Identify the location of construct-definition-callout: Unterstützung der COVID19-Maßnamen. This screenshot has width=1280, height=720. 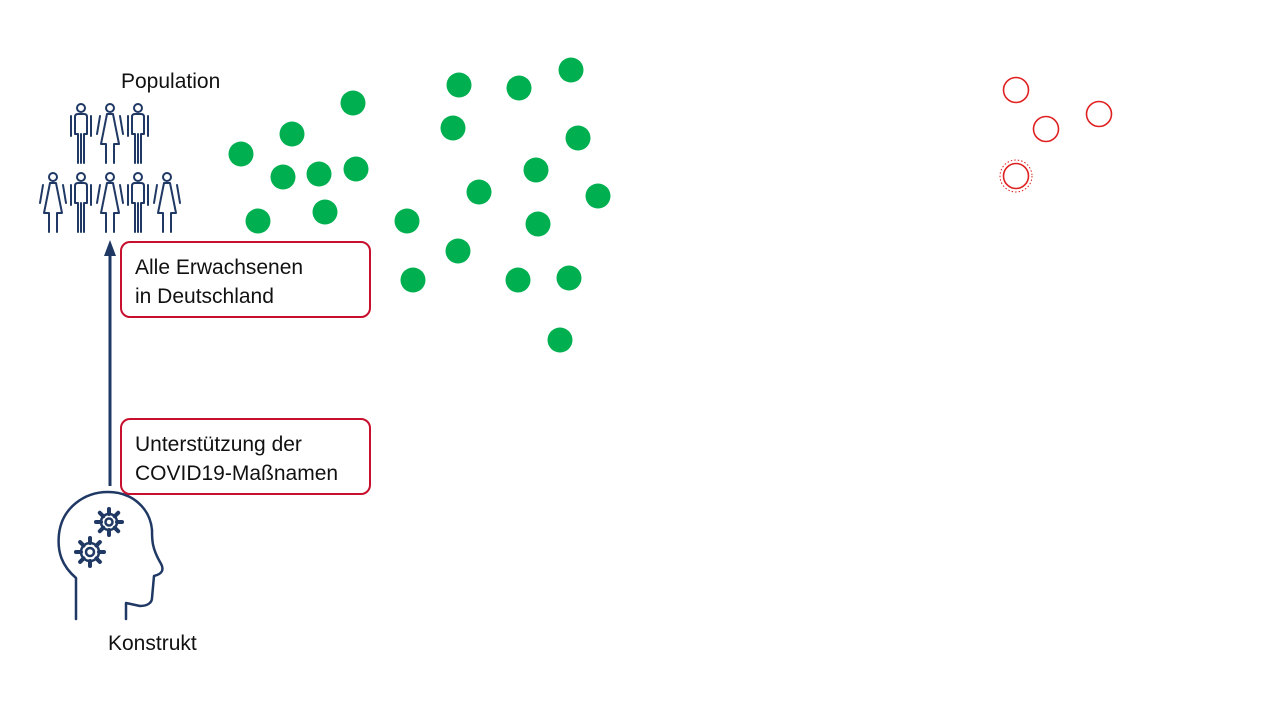
(245, 456).